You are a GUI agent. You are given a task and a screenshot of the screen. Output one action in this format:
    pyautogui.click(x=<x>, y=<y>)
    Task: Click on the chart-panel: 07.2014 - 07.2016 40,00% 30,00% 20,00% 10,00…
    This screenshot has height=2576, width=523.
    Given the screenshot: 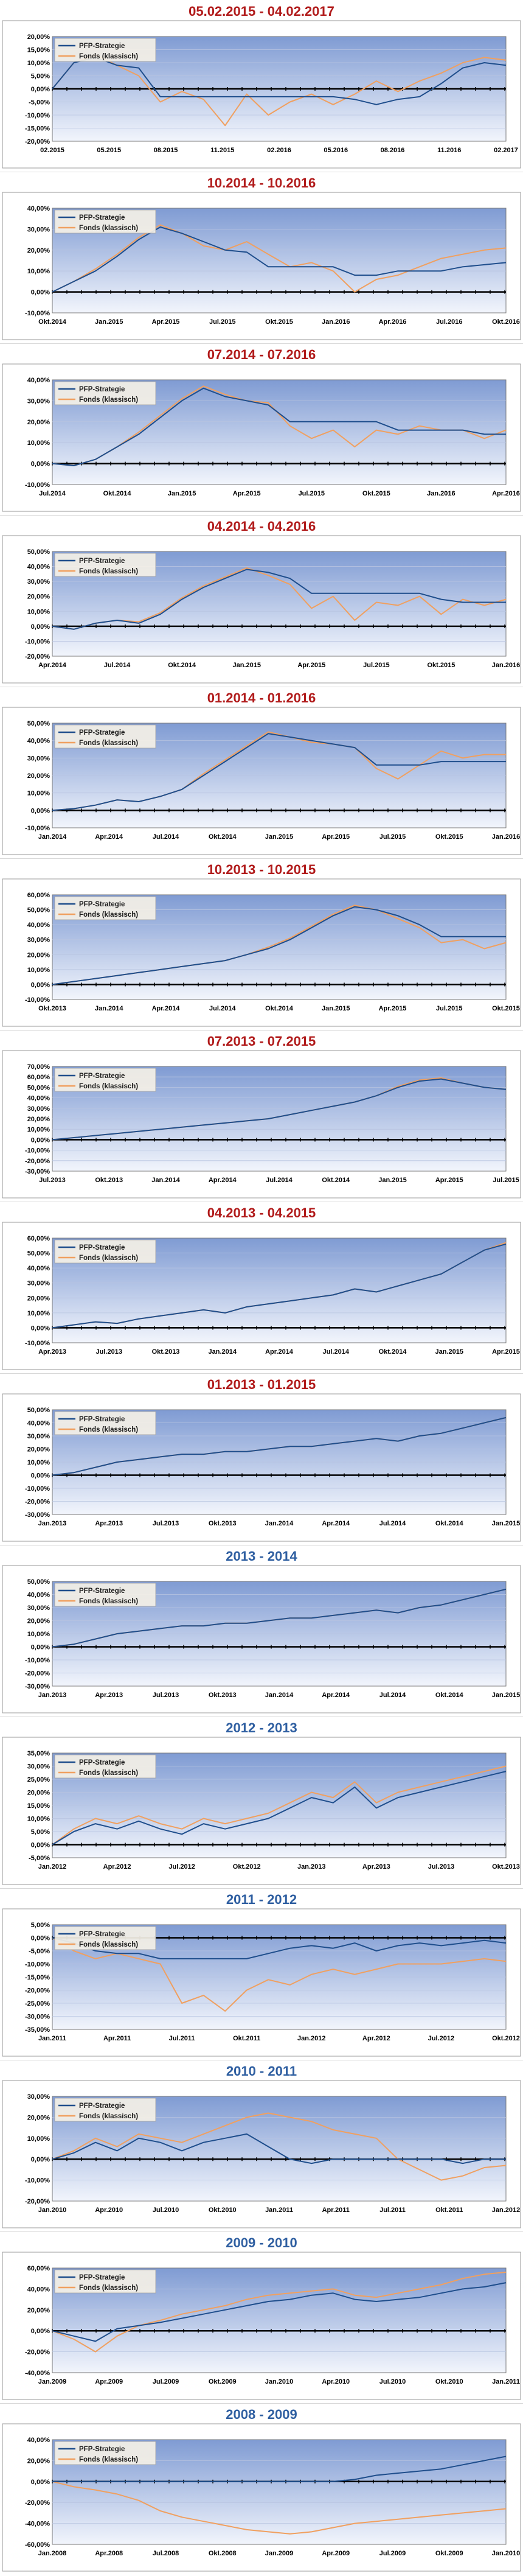 What is the action you would take?
    pyautogui.click(x=261, y=429)
    